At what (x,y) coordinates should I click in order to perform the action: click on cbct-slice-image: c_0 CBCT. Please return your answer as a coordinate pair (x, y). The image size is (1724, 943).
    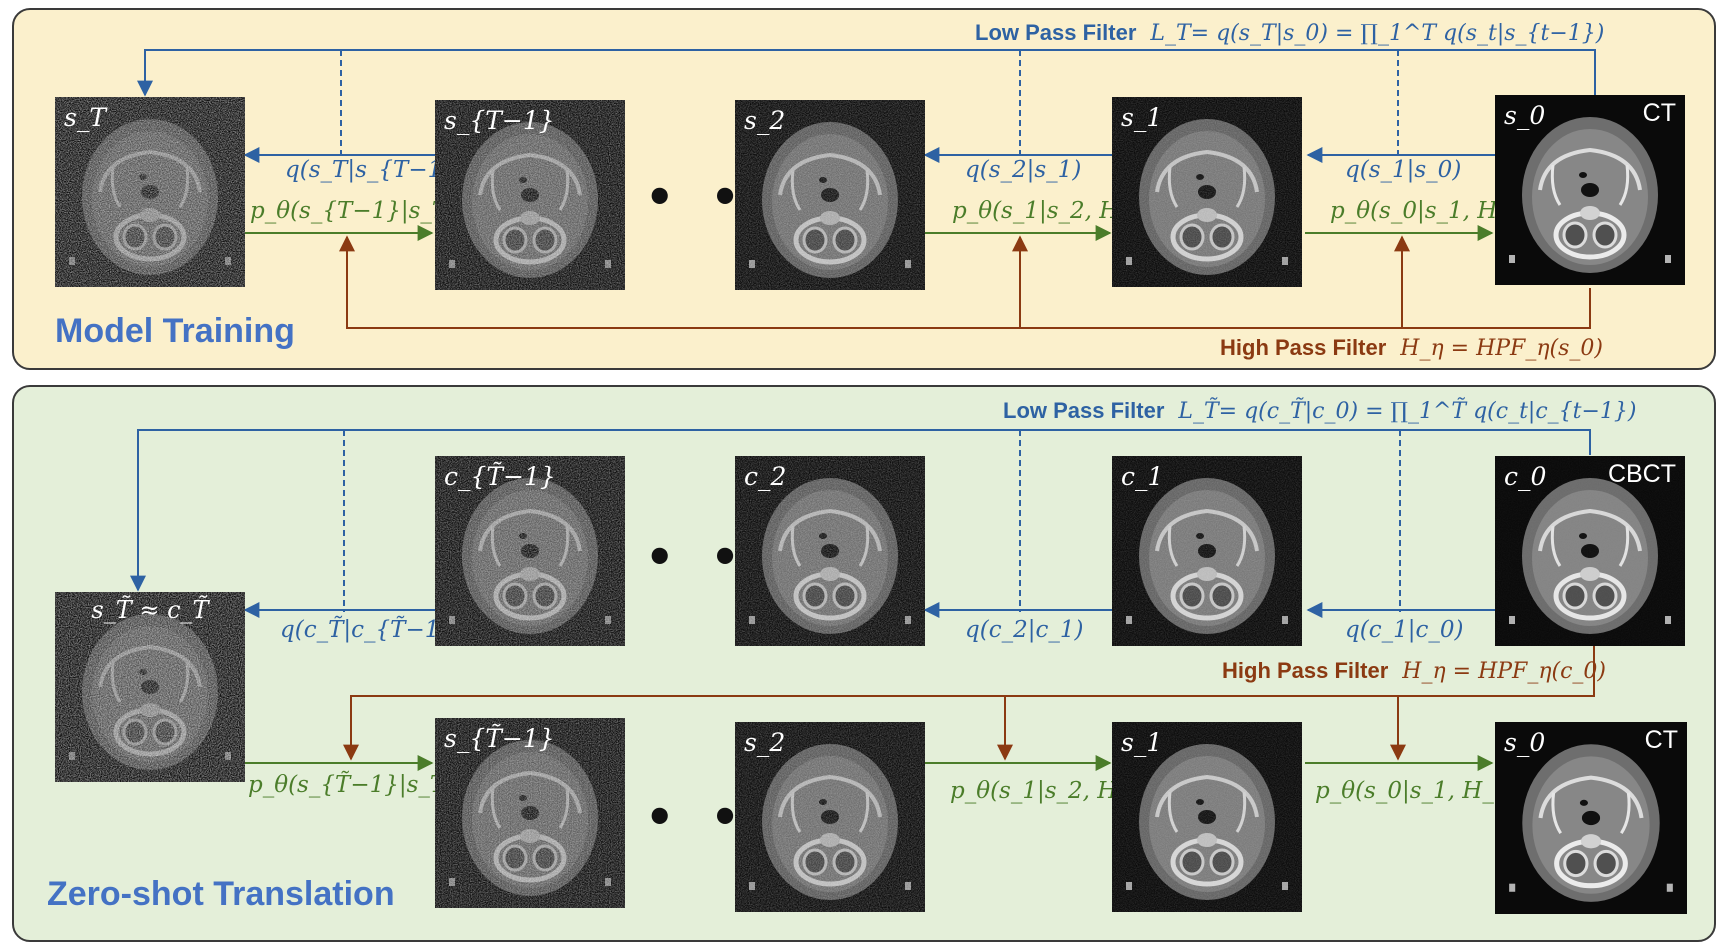
    Looking at the image, I should click on (1590, 551).